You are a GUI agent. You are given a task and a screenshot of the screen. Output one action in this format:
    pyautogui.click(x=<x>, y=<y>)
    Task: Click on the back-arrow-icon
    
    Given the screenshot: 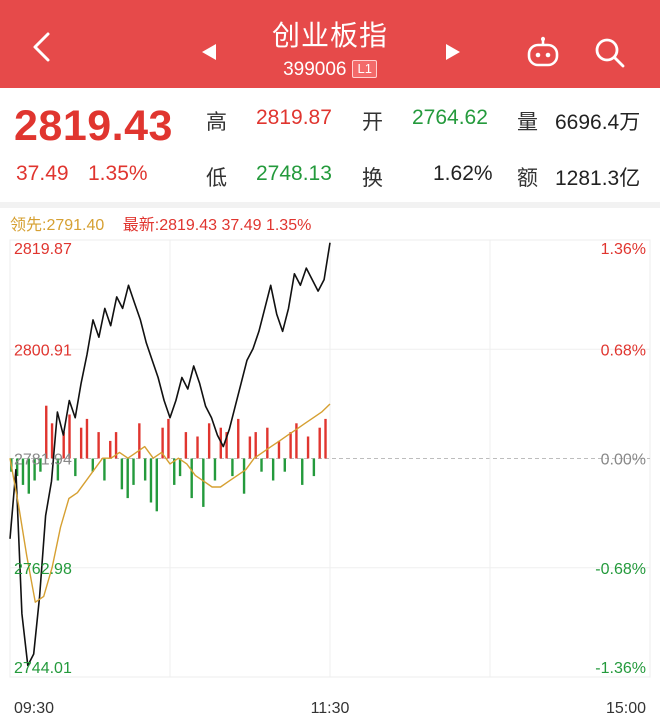 What is the action you would take?
    pyautogui.click(x=43, y=47)
    